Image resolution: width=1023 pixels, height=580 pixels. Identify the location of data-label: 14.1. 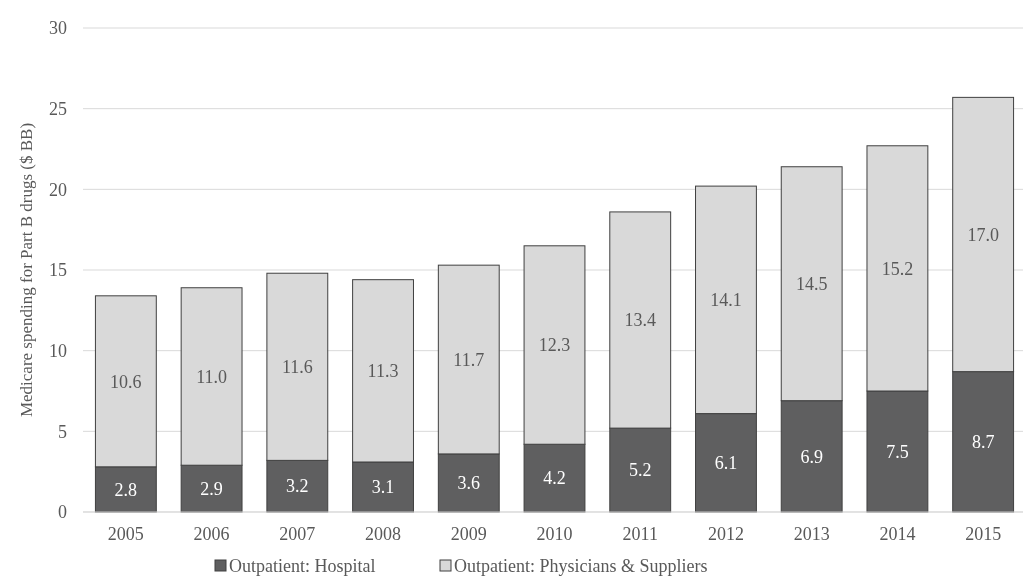
(726, 300).